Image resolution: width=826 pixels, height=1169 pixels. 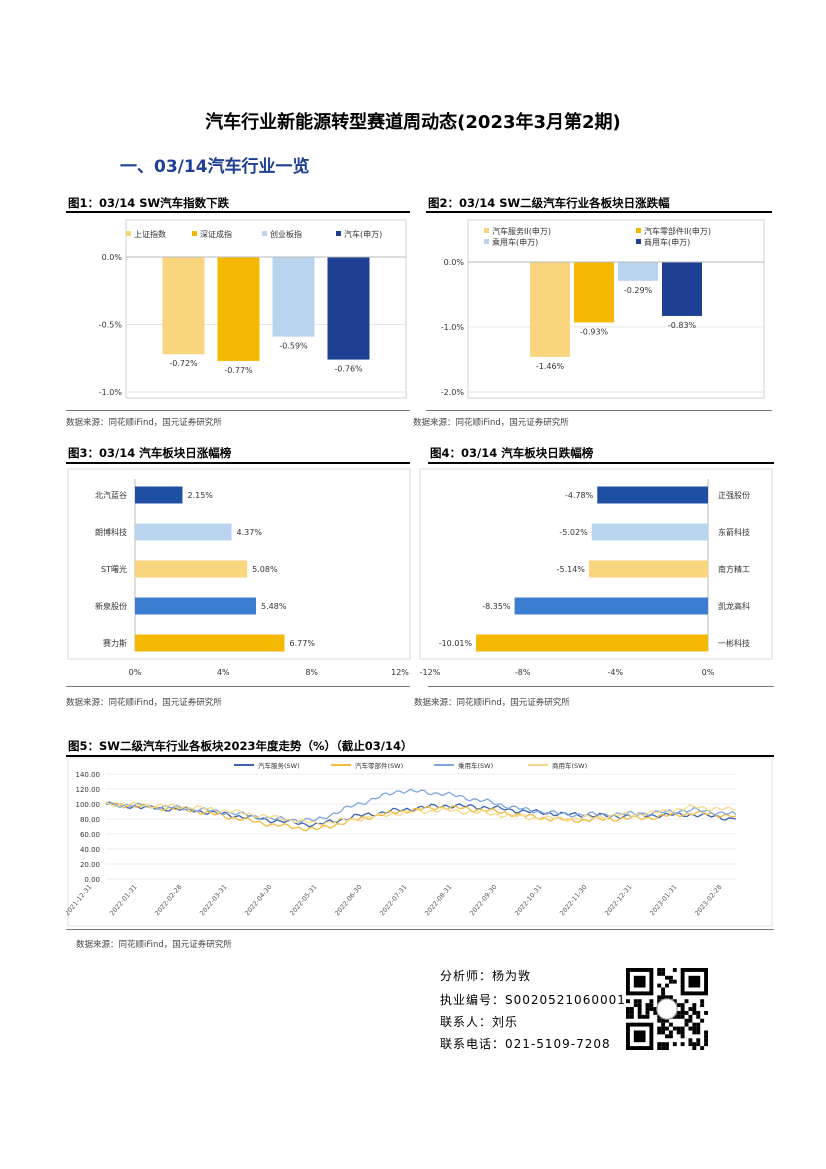 I want to click on x-tick-label: 2022-09-30, so click(x=483, y=900).